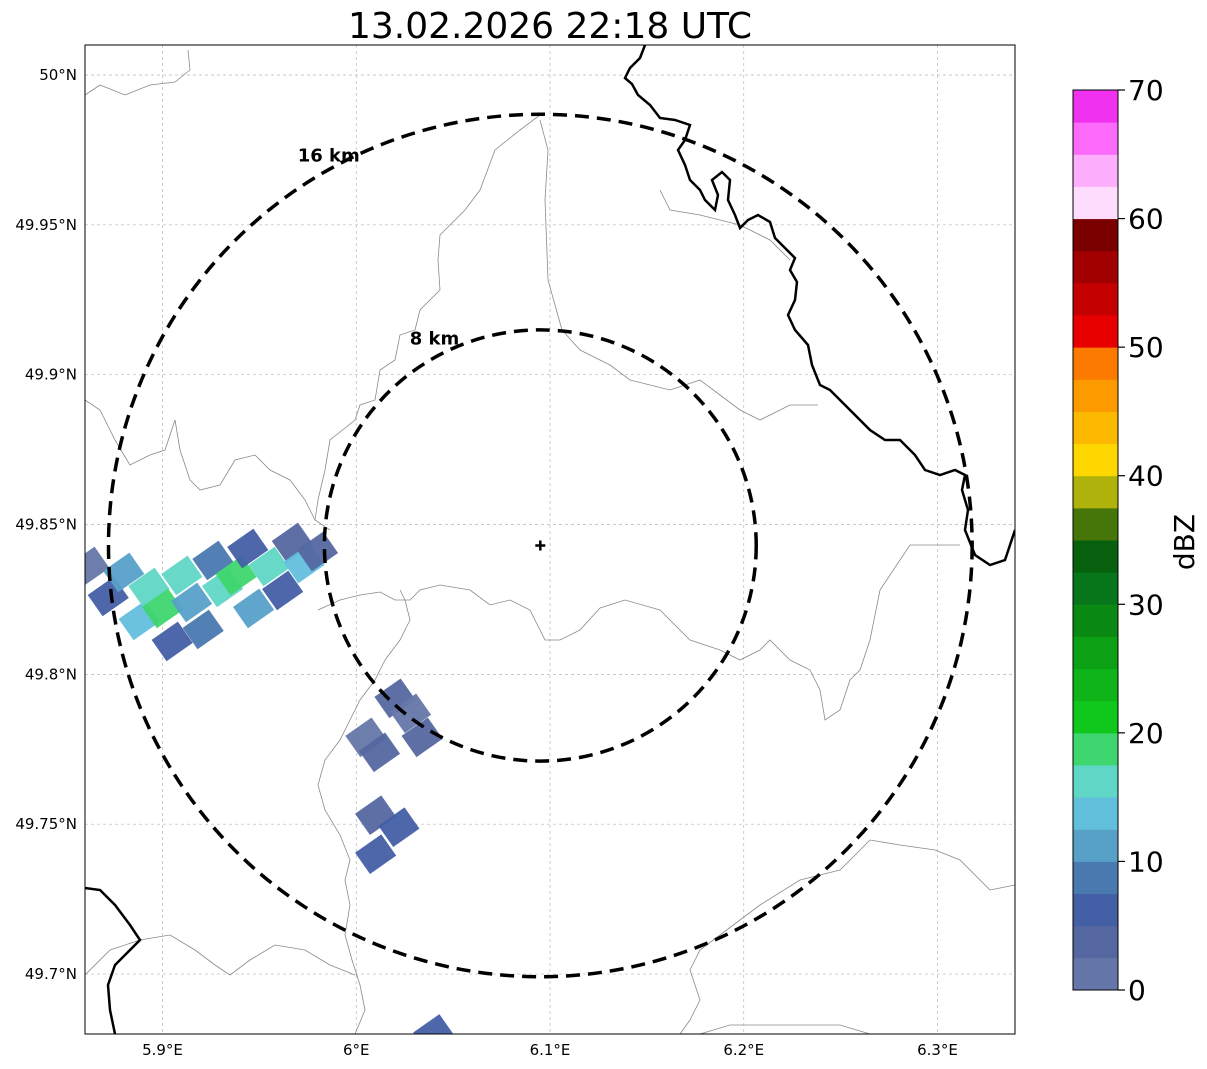 This screenshot has height=1069, width=1207. What do you see at coordinates (1184, 542) in the screenshot?
I see `colorbar-label: dBZ` at bounding box center [1184, 542].